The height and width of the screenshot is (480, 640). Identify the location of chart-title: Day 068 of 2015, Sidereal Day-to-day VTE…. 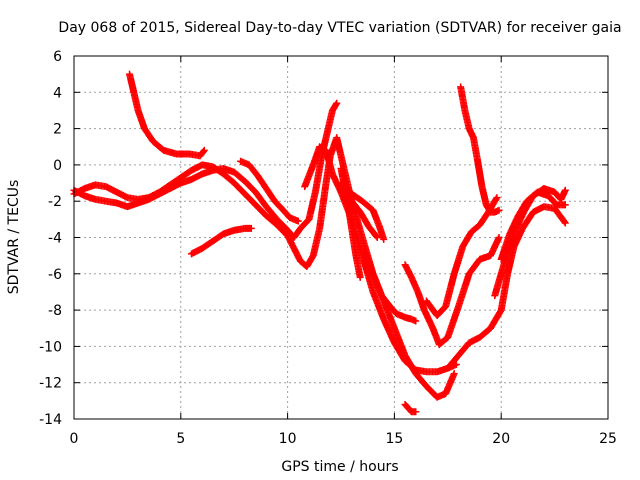
(339, 28).